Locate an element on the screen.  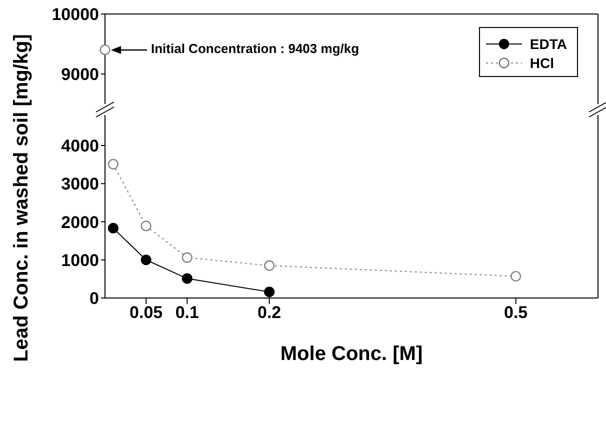
y-tick-label: 3000 is located at coordinates (80, 184).